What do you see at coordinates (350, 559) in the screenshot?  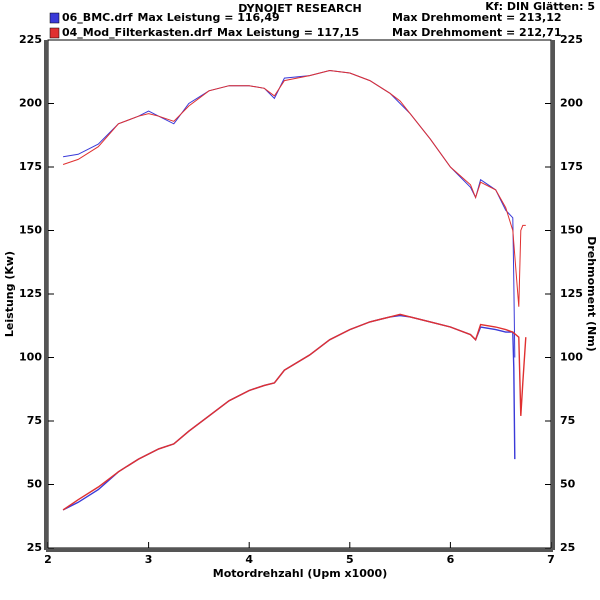 I see `x-tick-label: 5` at bounding box center [350, 559].